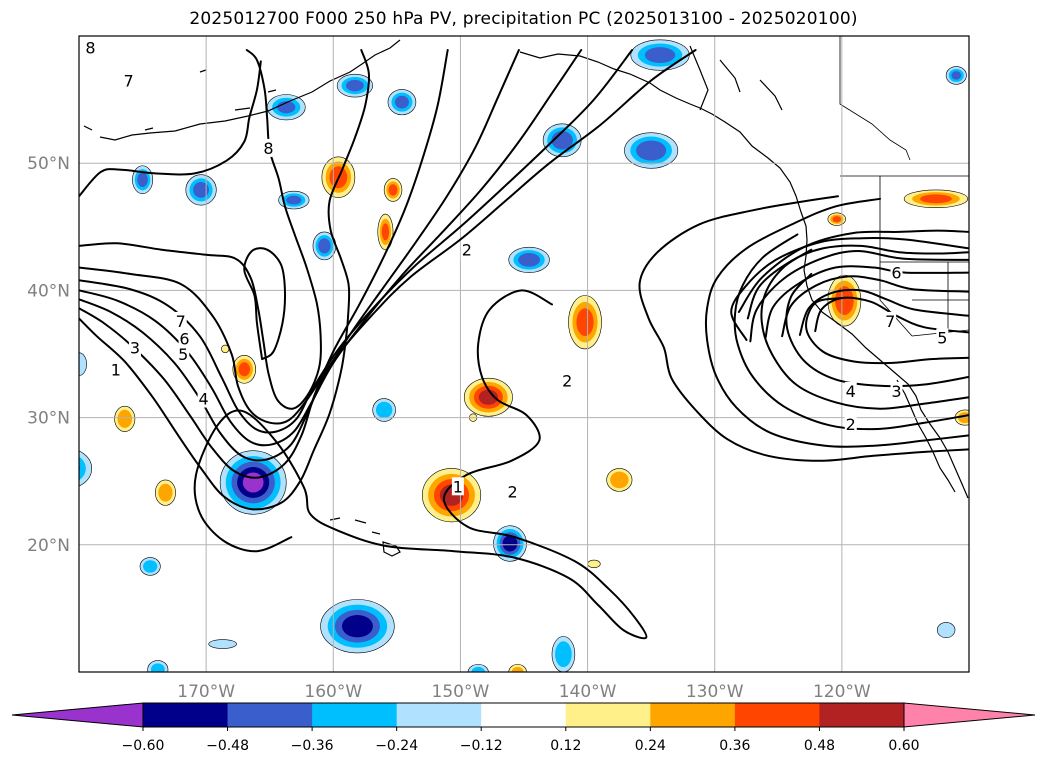  Describe the element at coordinates (143, 746) in the screenshot. I see `colorbar-tick-label: −0.60` at that location.